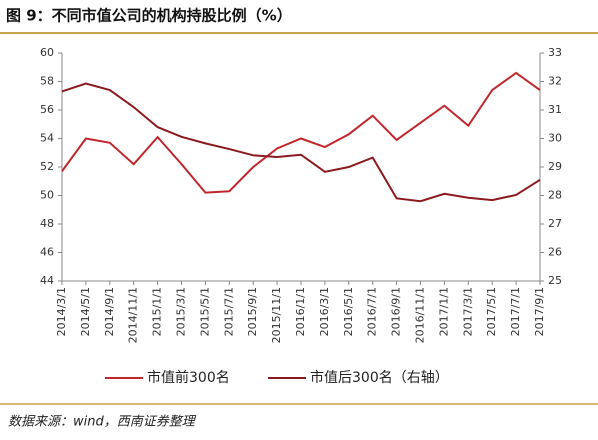 The width and height of the screenshot is (598, 440). I want to click on y2-tick-label: 26, so click(555, 252).